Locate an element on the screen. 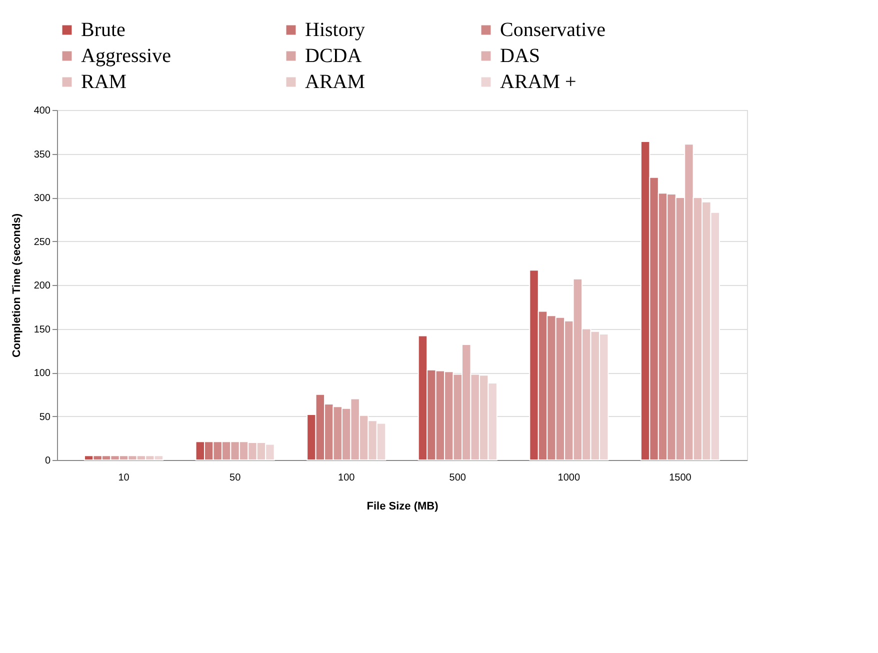 The height and width of the screenshot is (653, 878). legend-label: History is located at coordinates (335, 30).